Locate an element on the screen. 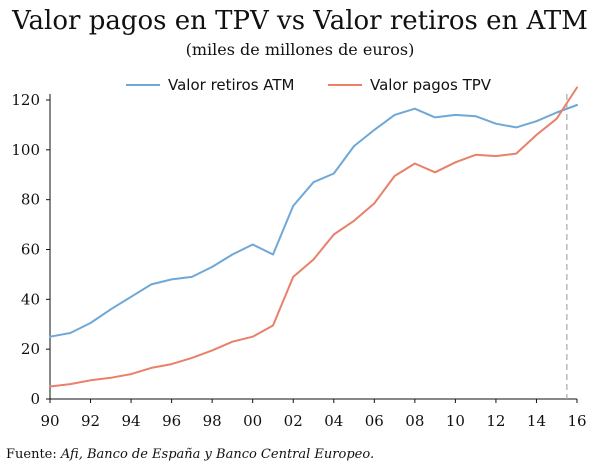 The height and width of the screenshot is (470, 600). x-tick-label: 02 is located at coordinates (293, 421).